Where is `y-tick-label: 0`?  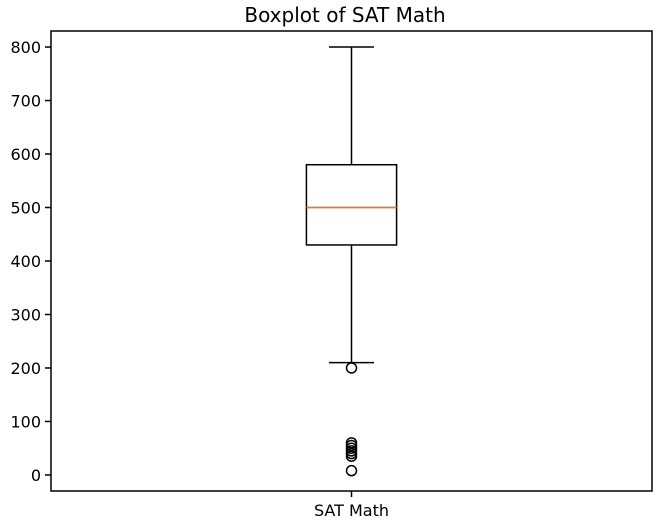
y-tick-label: 0 is located at coordinates (36, 475).